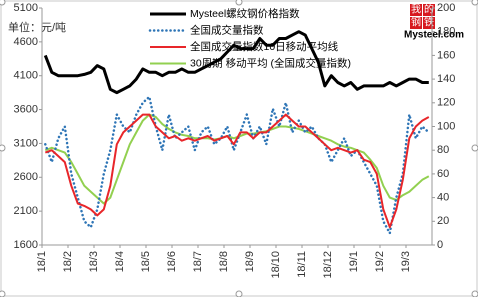 This screenshot has height=302, width=478. Describe the element at coordinates (264, 46) in the screenshot. I see `legend-label: 全国成交量指数10日移动平均线` at that location.